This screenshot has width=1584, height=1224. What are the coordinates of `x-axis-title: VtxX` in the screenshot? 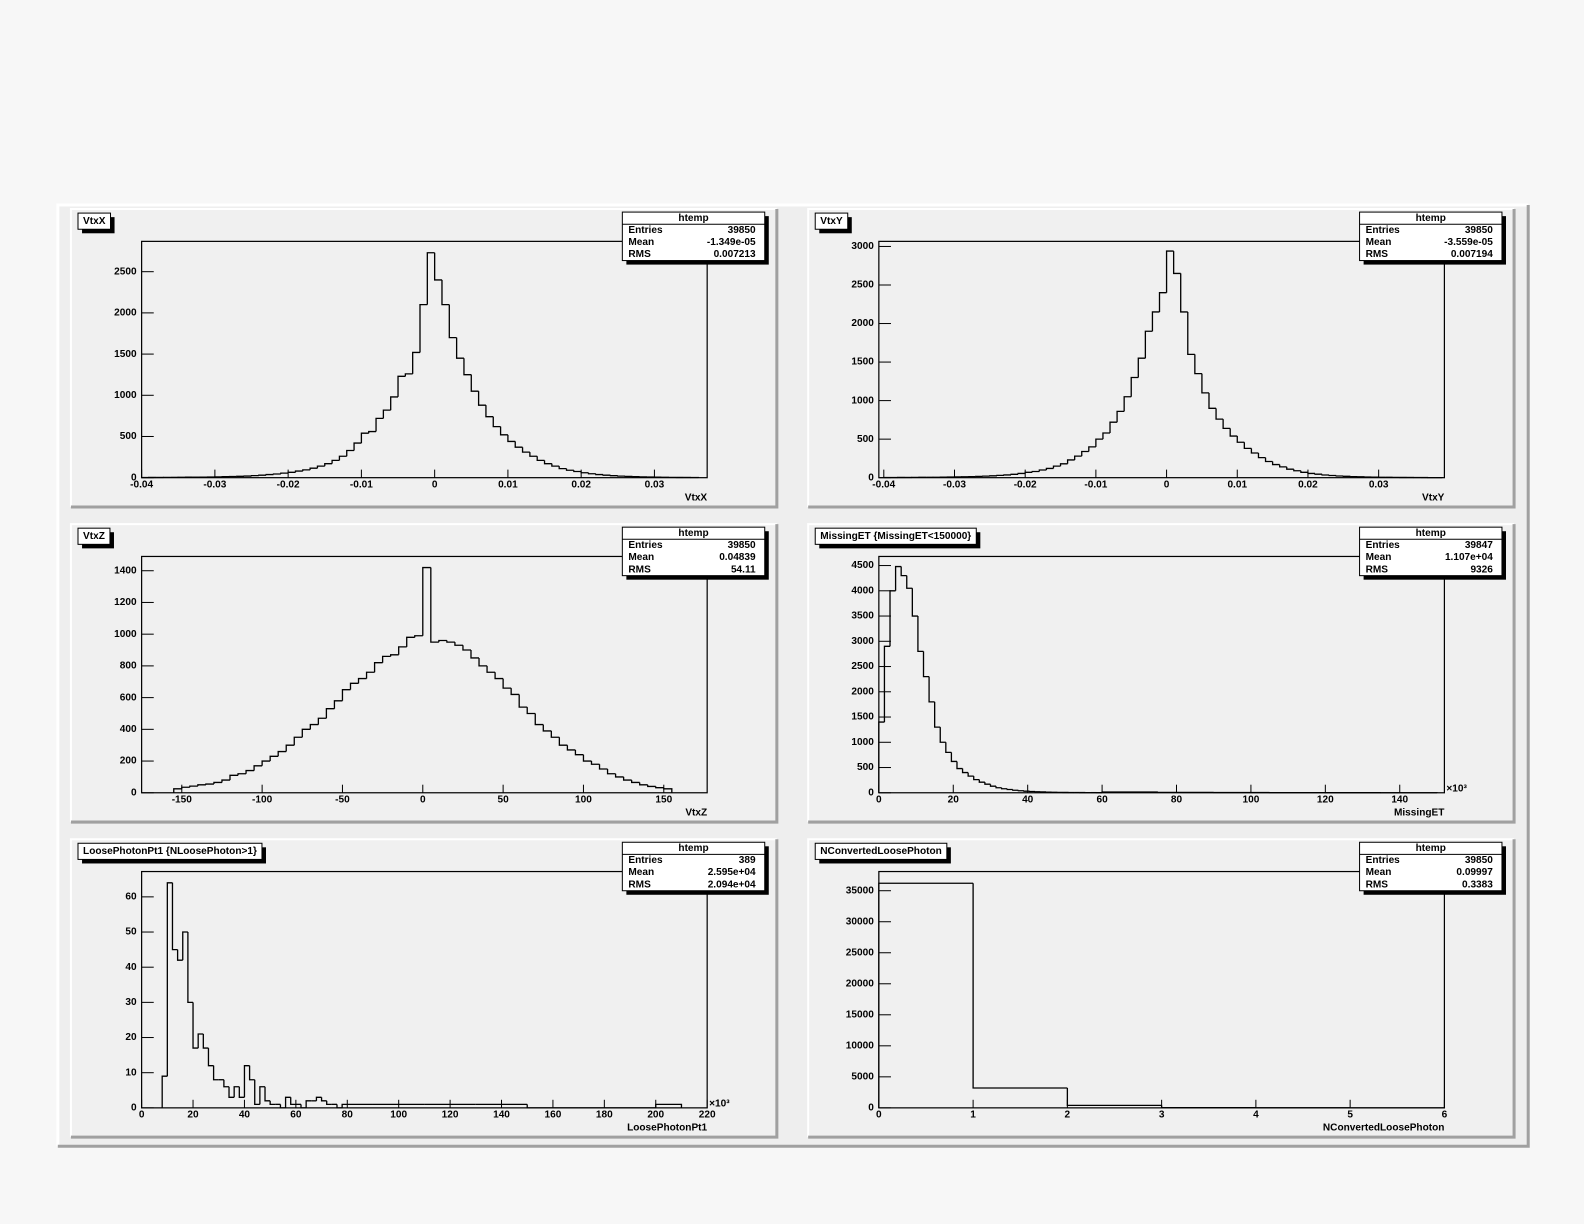 It's located at (696, 498).